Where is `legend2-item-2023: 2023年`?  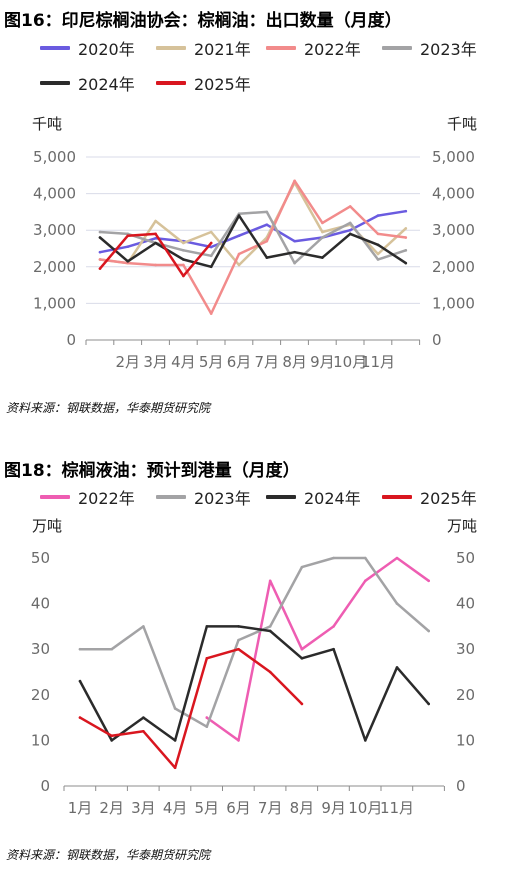 legend2-item-2023: 2023年 is located at coordinates (203, 497).